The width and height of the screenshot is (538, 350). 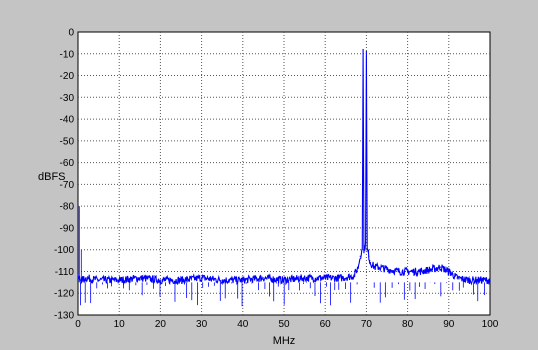 What do you see at coordinates (67, 163) in the screenshot?
I see `y-tick-label: -60` at bounding box center [67, 163].